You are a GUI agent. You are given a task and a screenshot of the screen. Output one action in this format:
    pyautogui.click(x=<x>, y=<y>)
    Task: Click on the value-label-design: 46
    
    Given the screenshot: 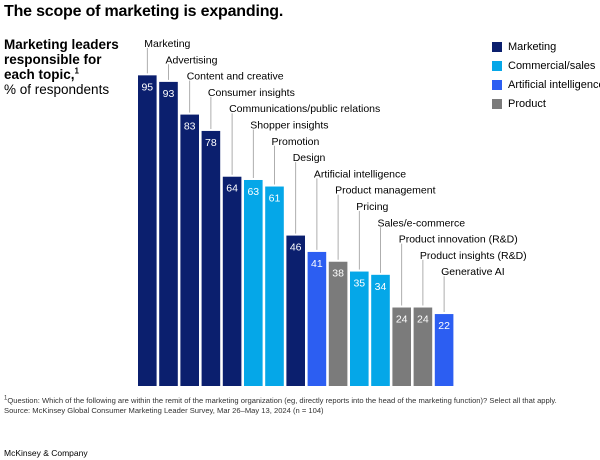 What is the action you would take?
    pyautogui.click(x=296, y=248)
    